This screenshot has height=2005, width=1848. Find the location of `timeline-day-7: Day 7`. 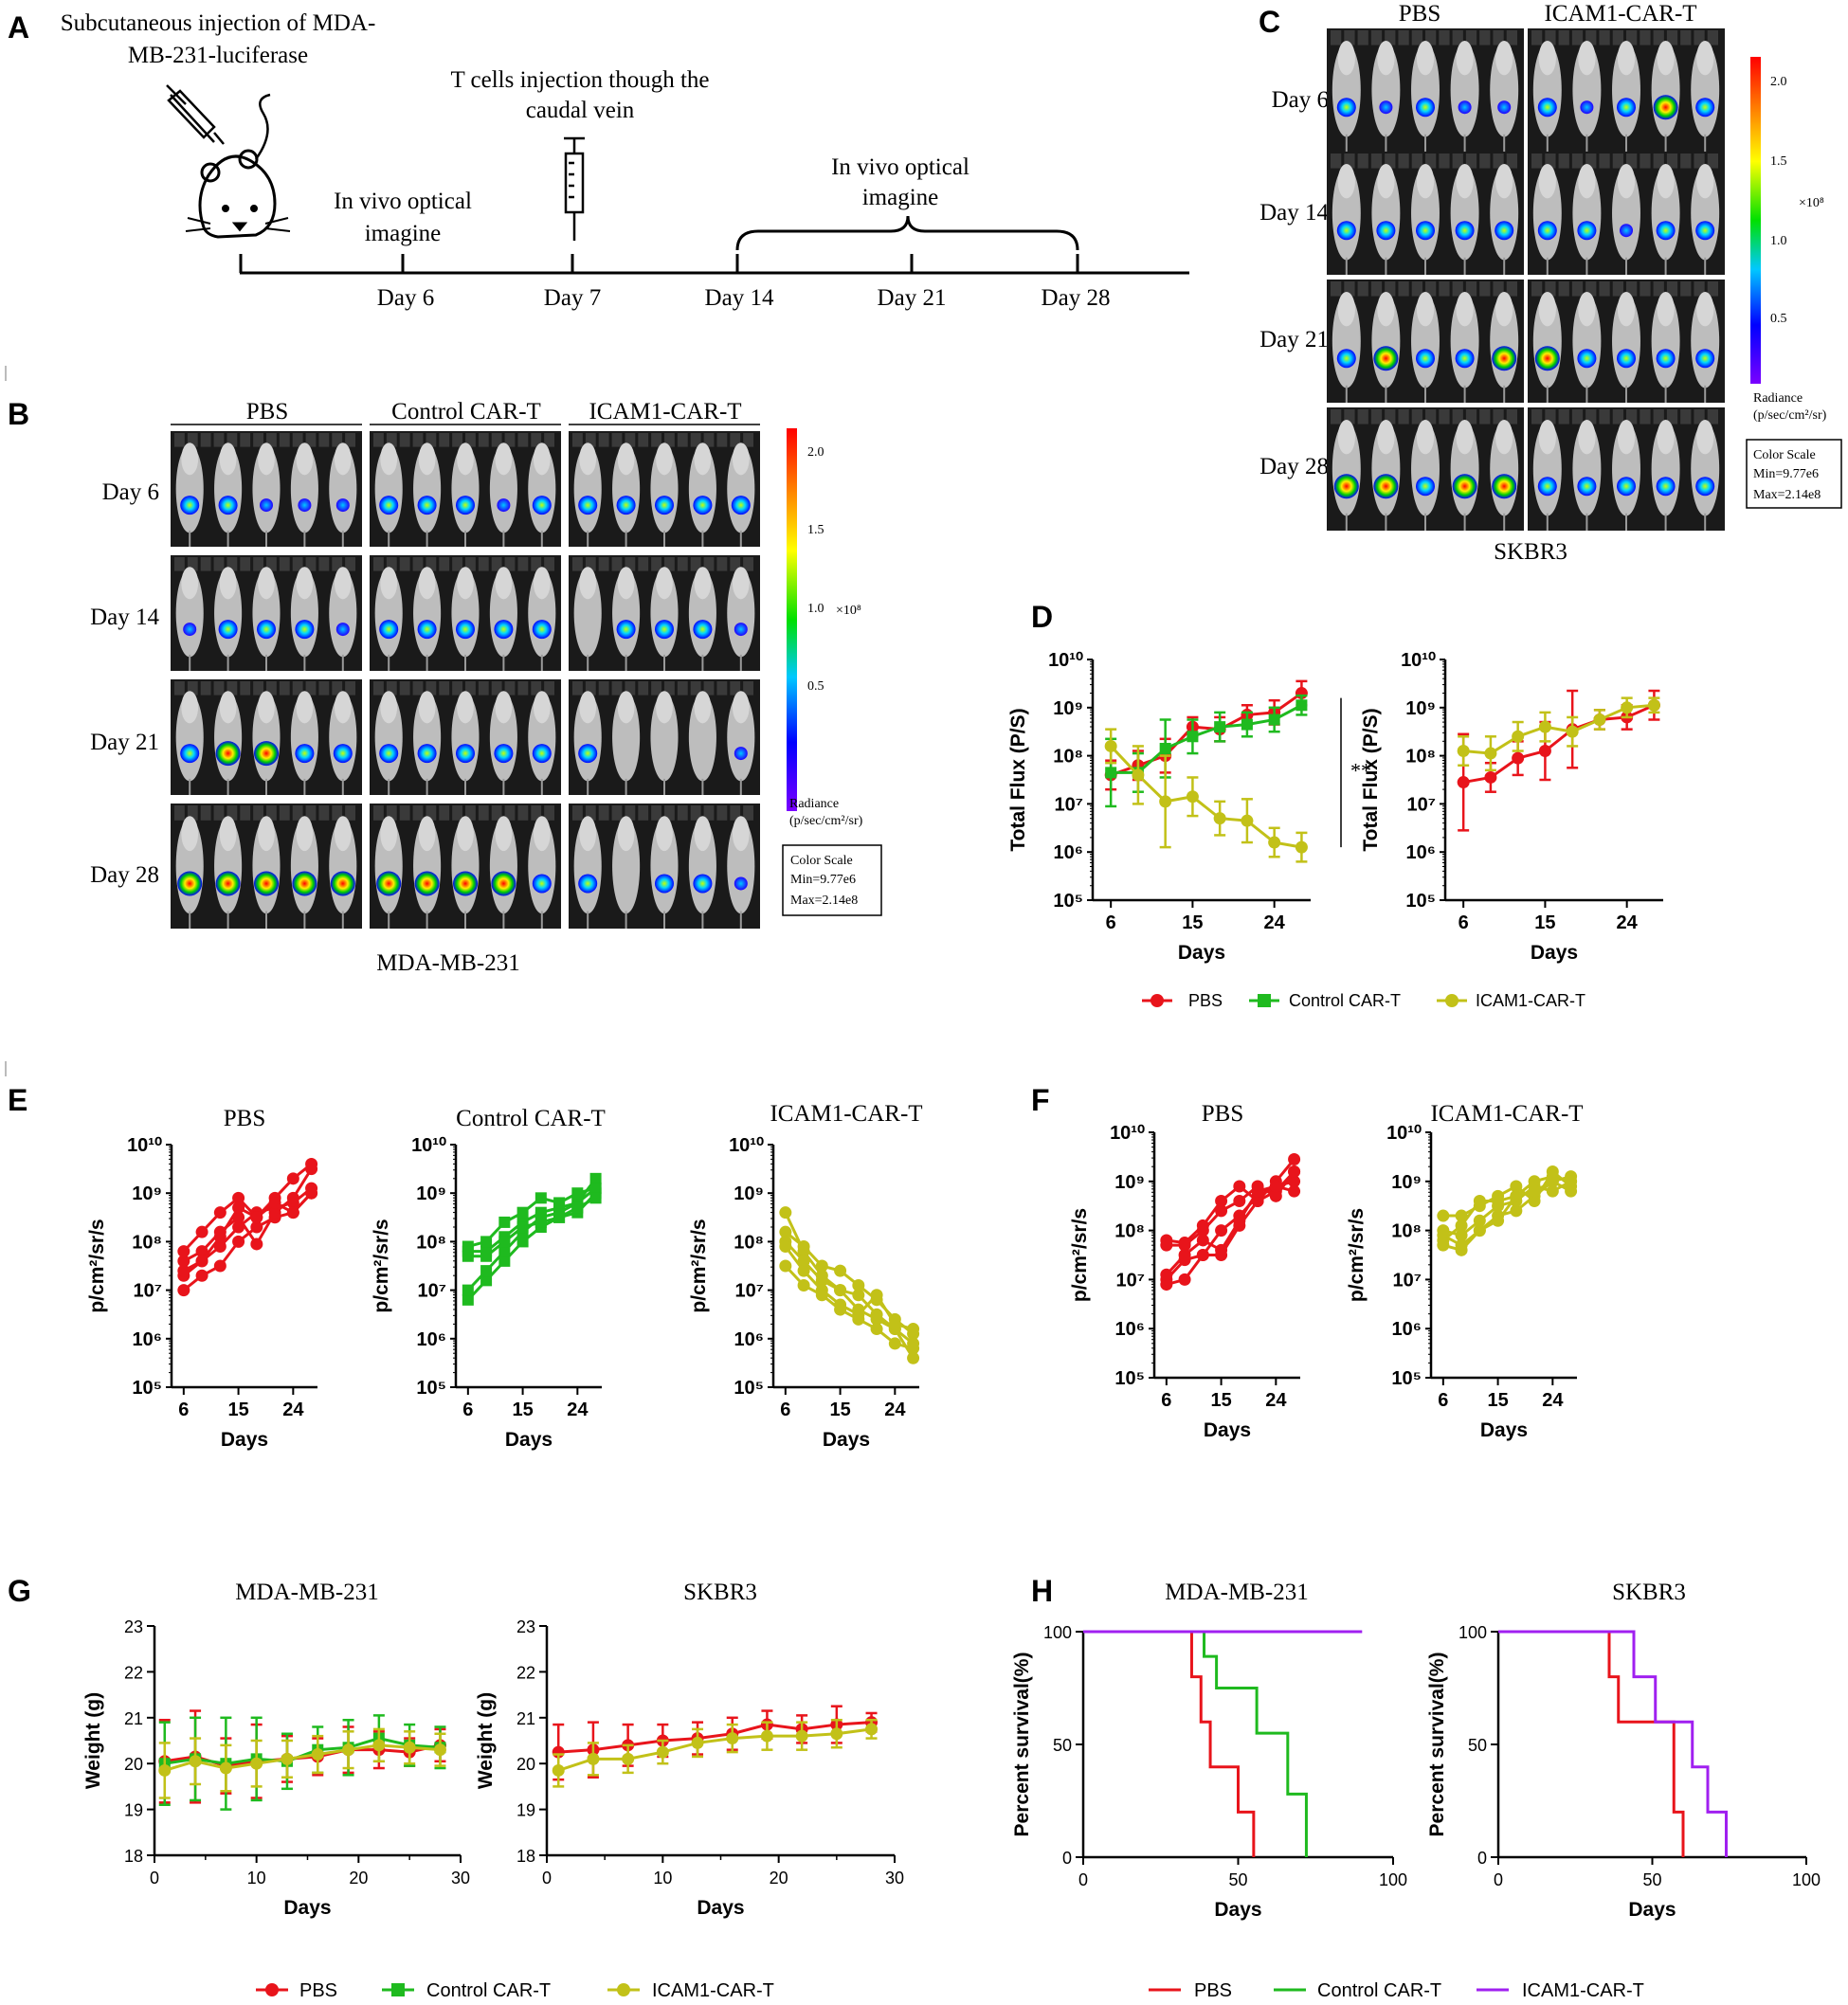

timeline-day-7: Day 7 is located at coordinates (572, 298).